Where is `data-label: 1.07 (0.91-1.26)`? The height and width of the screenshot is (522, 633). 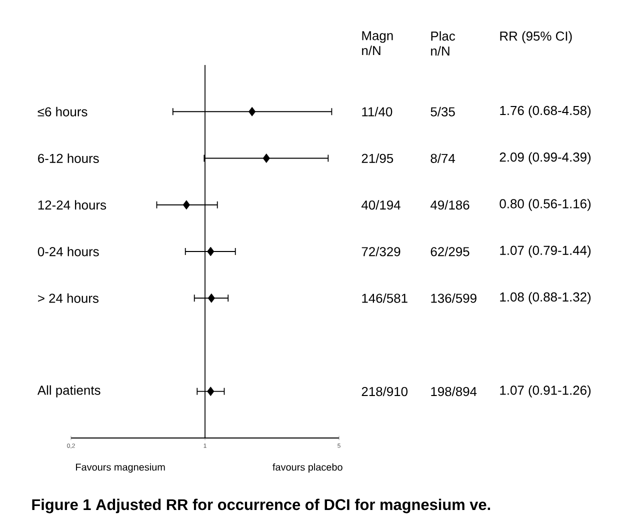 data-label: 1.07 (0.91-1.26) is located at coordinates (545, 391).